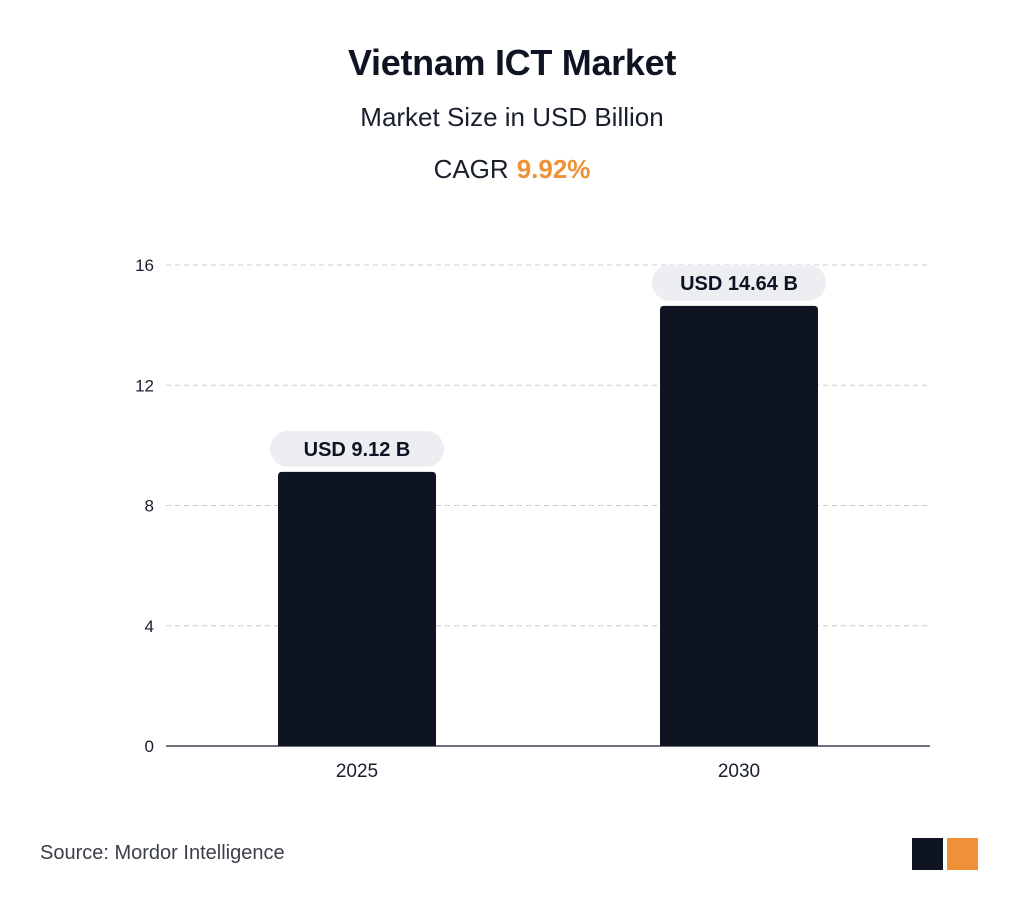 This screenshot has height=915, width=1024. I want to click on x-tick-label: 2025, so click(357, 771).